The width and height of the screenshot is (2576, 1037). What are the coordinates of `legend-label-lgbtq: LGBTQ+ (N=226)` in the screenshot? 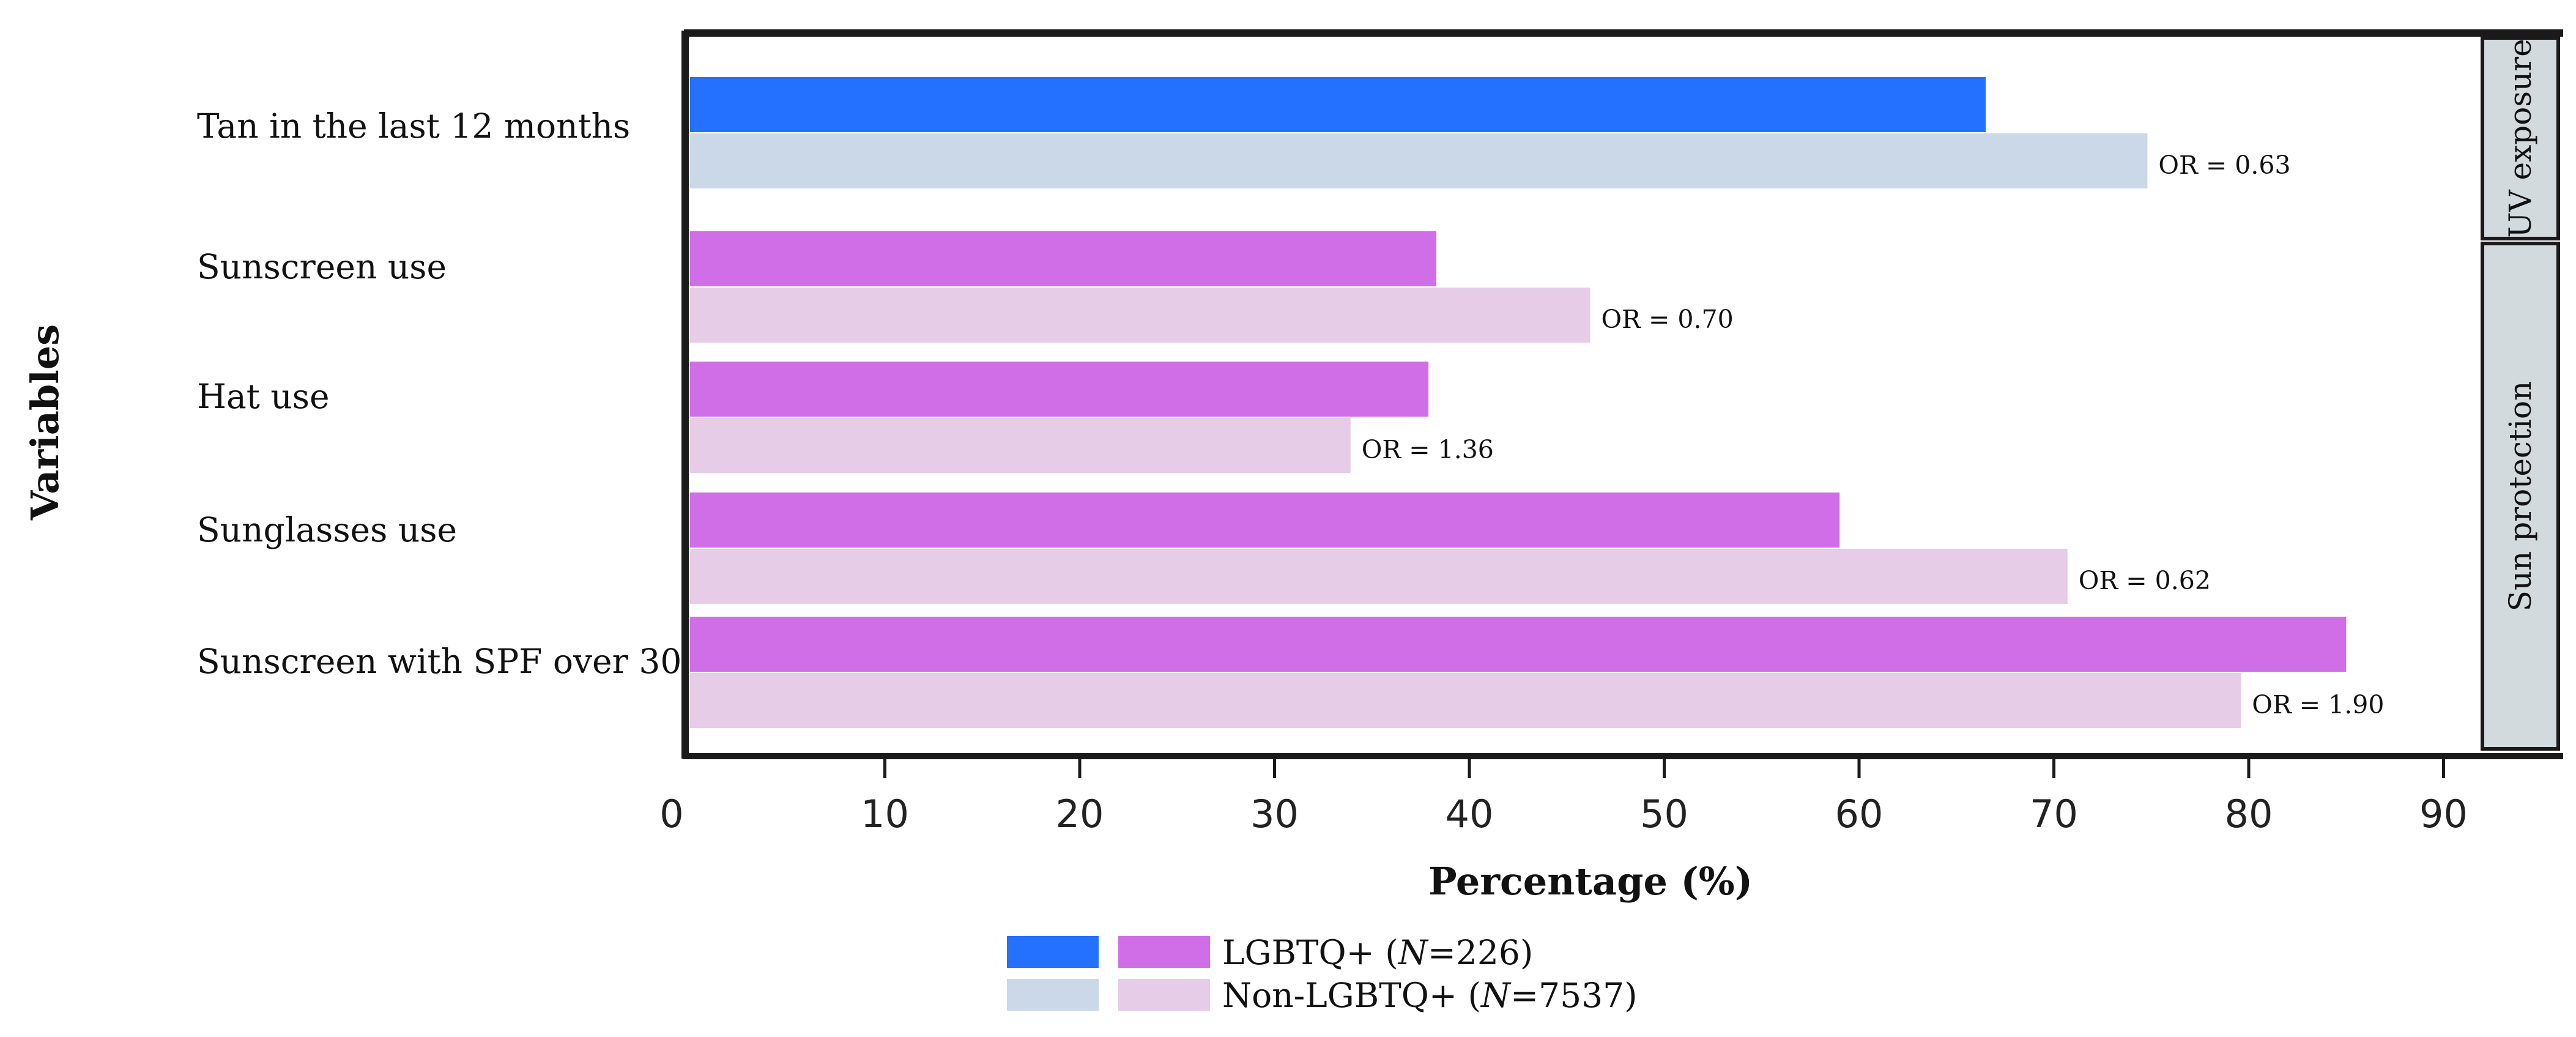 It's located at (1377, 953).